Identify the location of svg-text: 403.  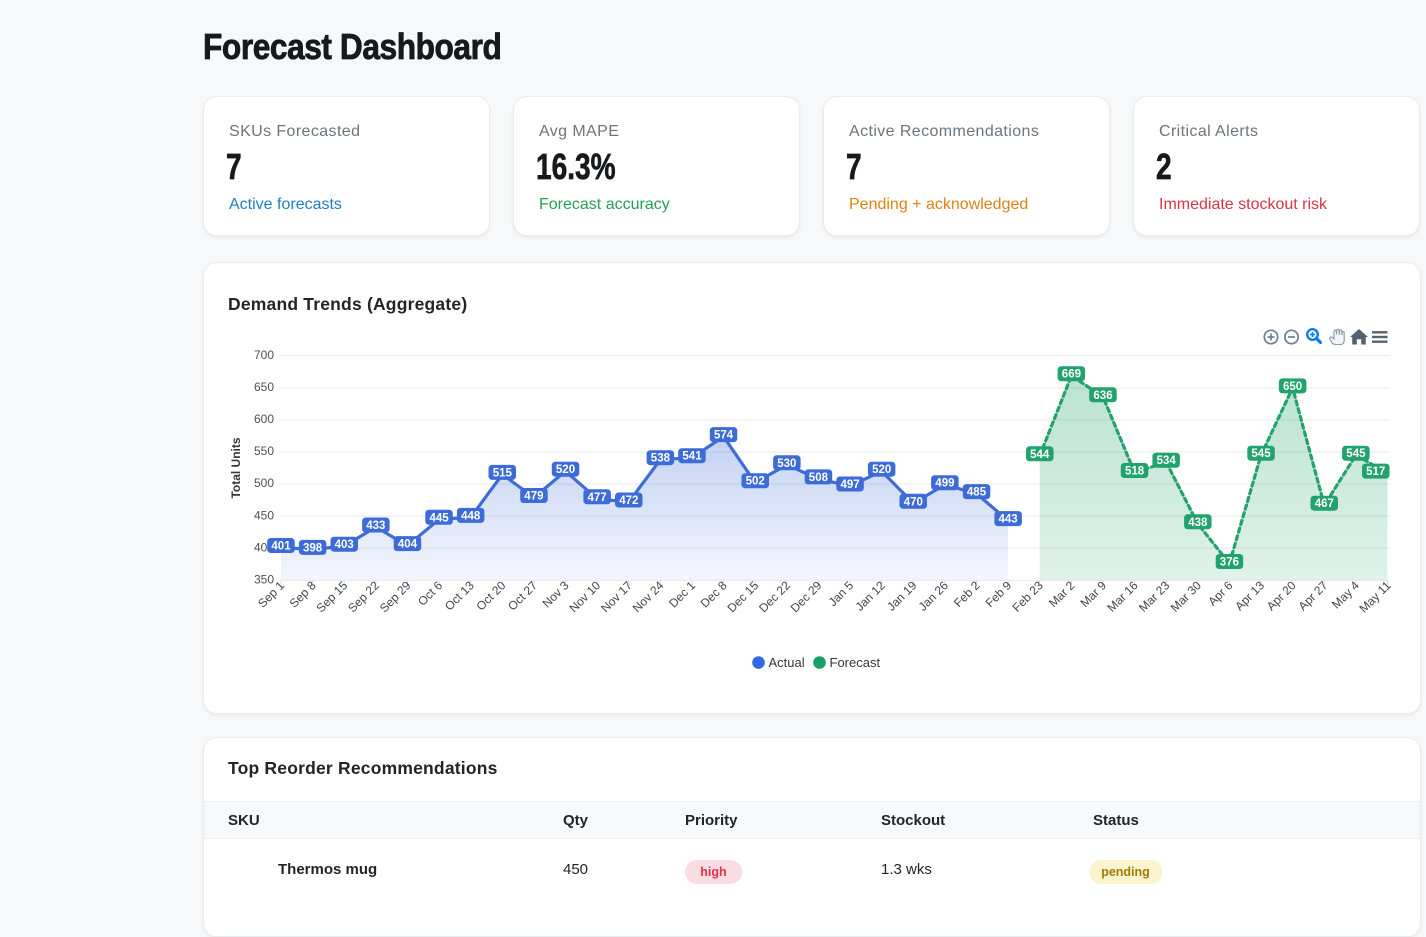
(344, 545).